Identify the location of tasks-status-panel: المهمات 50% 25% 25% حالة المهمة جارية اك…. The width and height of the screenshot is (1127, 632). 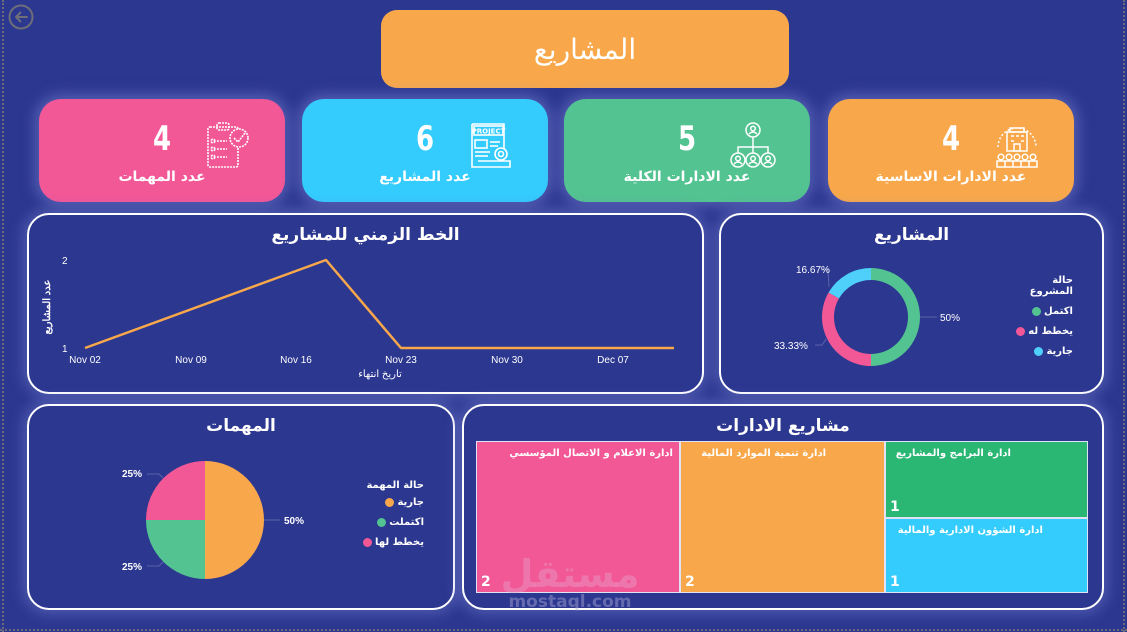
(241, 507).